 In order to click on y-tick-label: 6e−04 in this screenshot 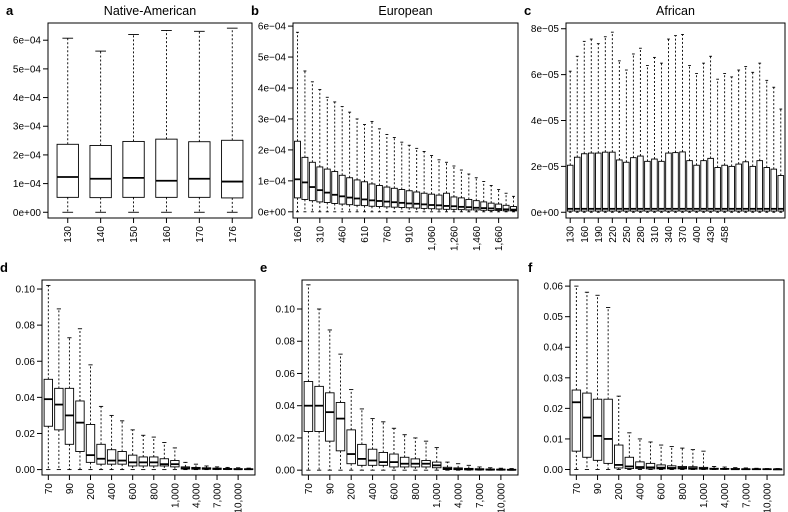, I will do `click(27, 41)`.